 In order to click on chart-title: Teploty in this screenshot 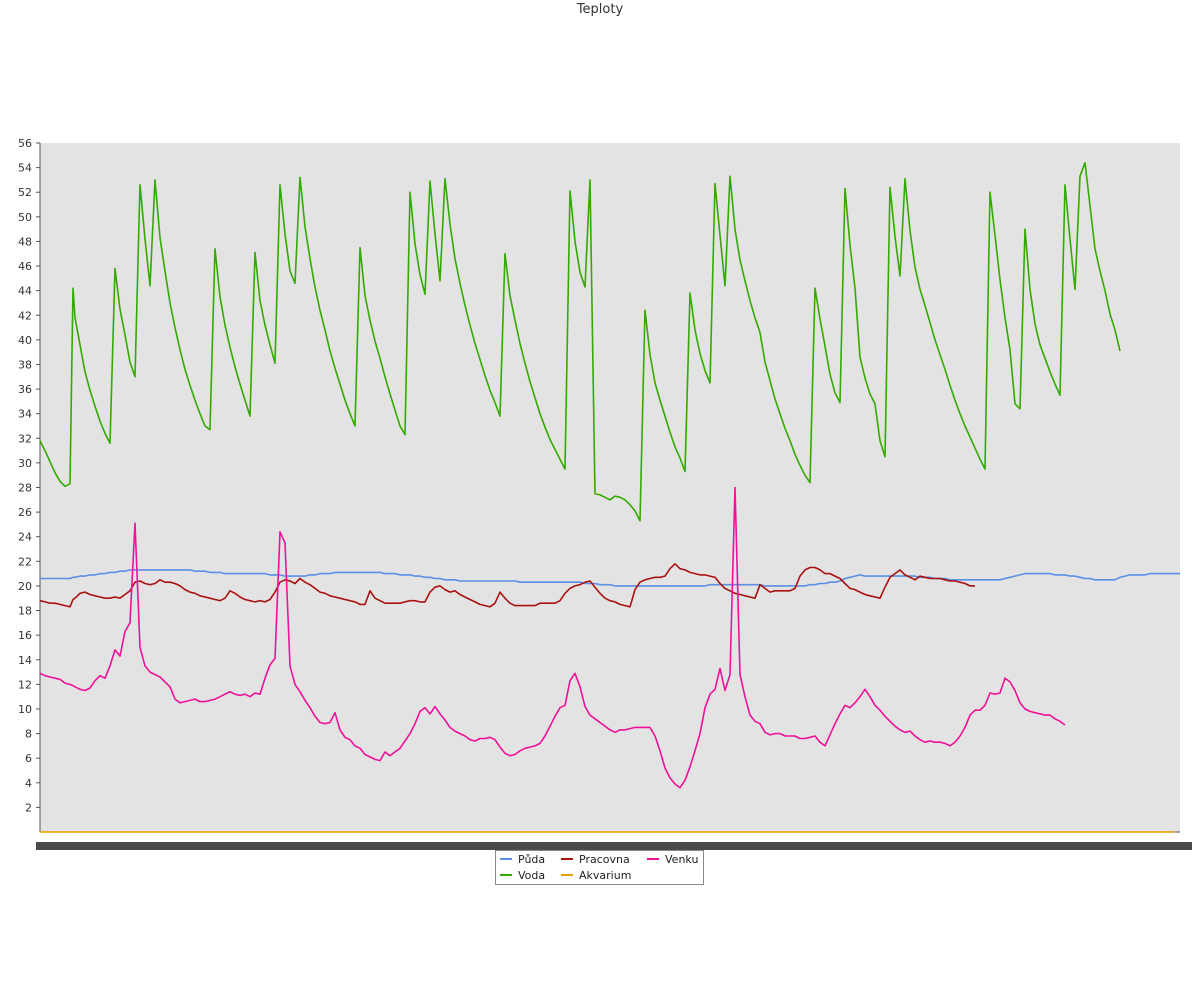, I will do `click(600, 9)`.